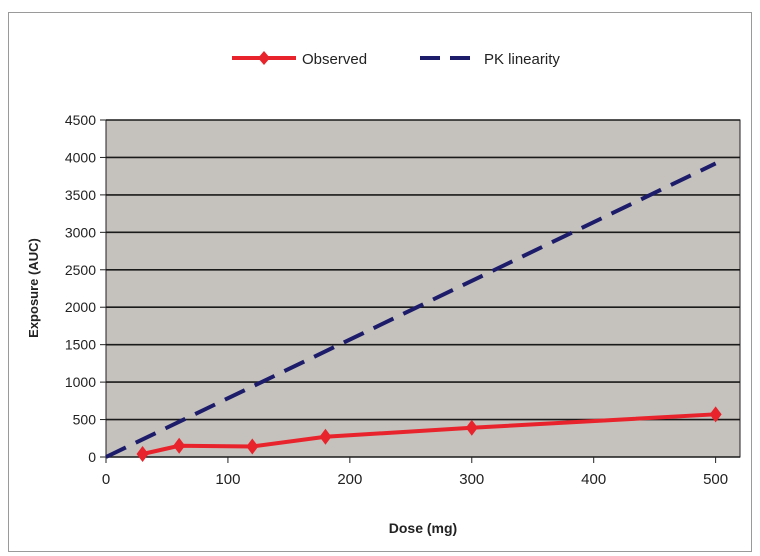  Describe the element at coordinates (33, 288) in the screenshot. I see `y-axis-label: Exposure (AUC)` at that location.